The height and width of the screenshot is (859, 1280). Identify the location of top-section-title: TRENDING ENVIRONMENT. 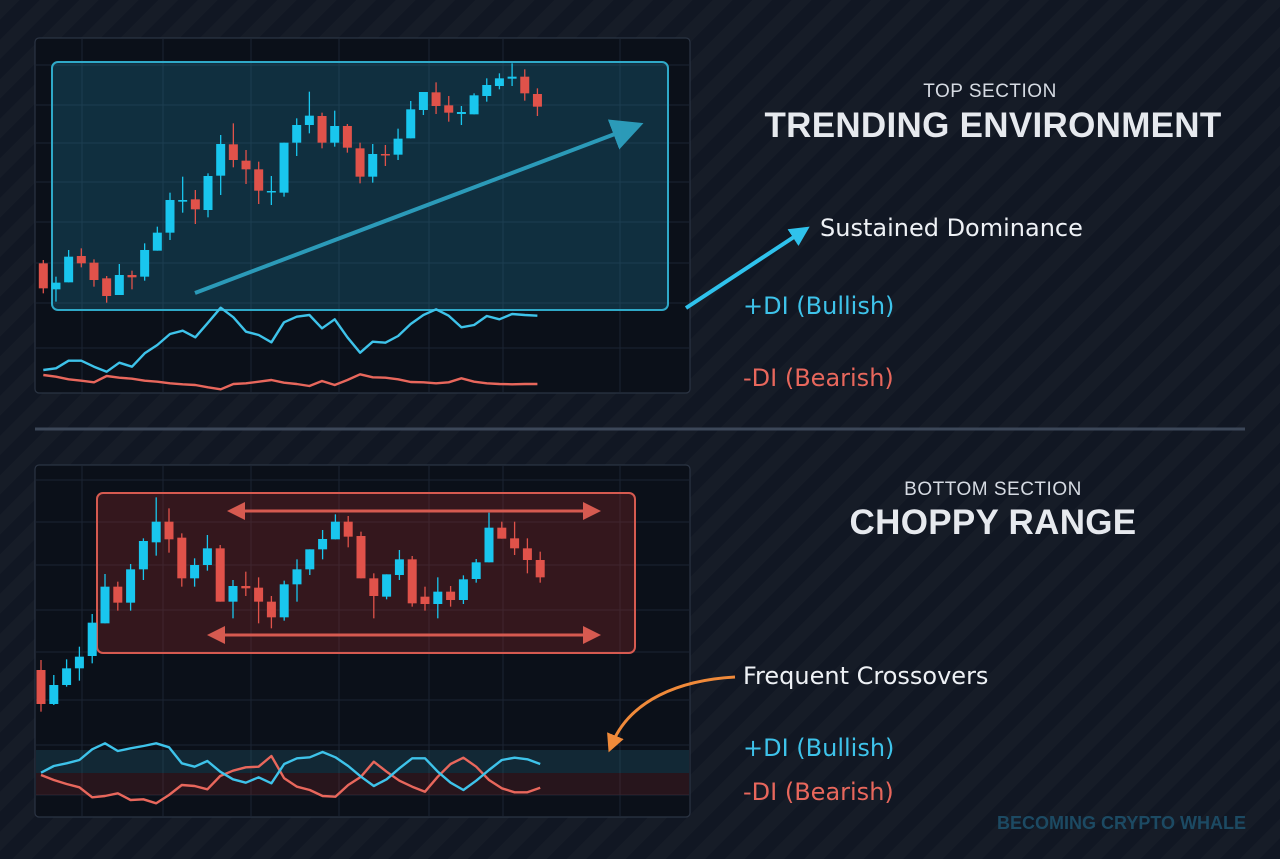
(993, 125).